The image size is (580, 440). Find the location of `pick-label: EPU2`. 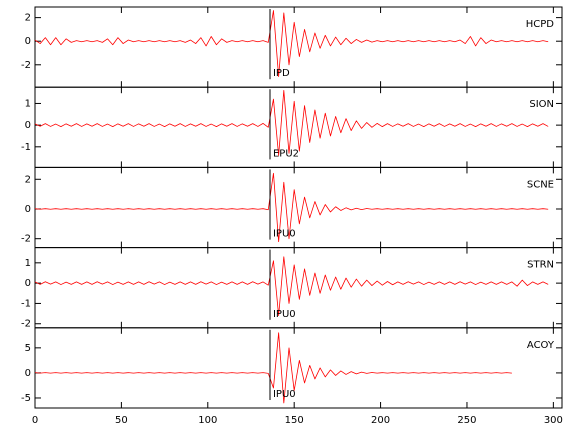

pick-label: EPU2 is located at coordinates (286, 153).